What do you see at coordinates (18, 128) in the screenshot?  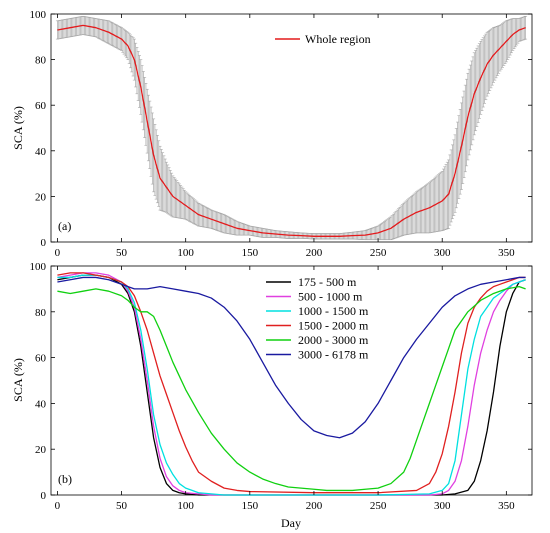 I see `panel-a-y-axis-label: SCA (%)` at bounding box center [18, 128].